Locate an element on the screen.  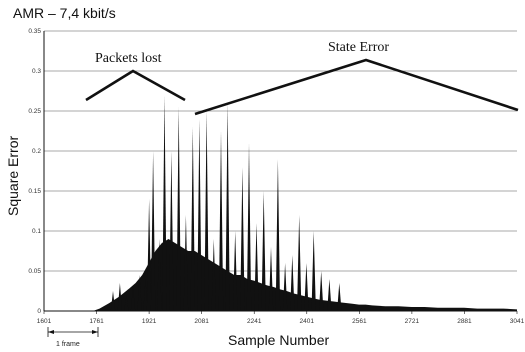
frame-bracket-label: 1 frame is located at coordinates (68, 344).